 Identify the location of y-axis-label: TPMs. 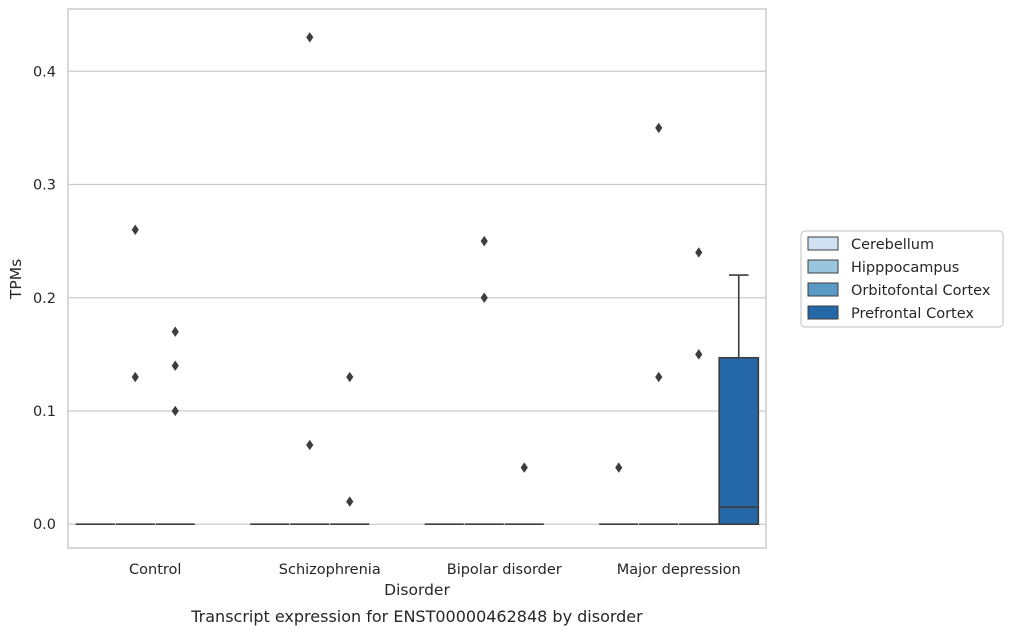
(16, 279).